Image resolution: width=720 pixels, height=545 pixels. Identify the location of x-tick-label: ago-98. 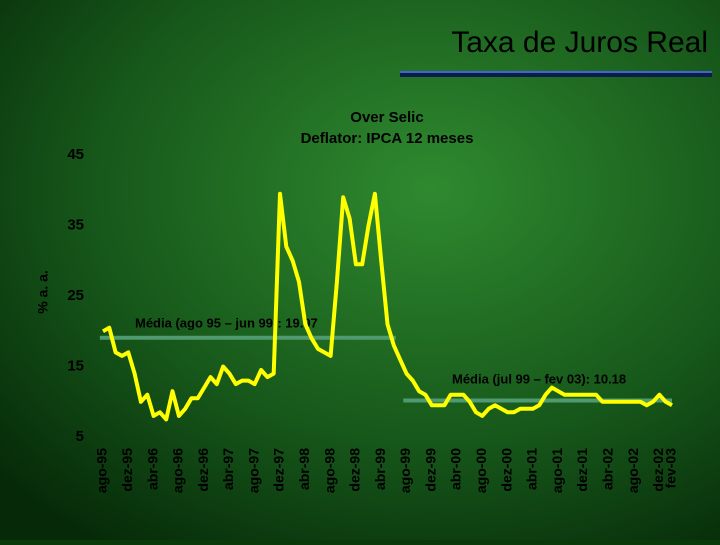
(329, 470).